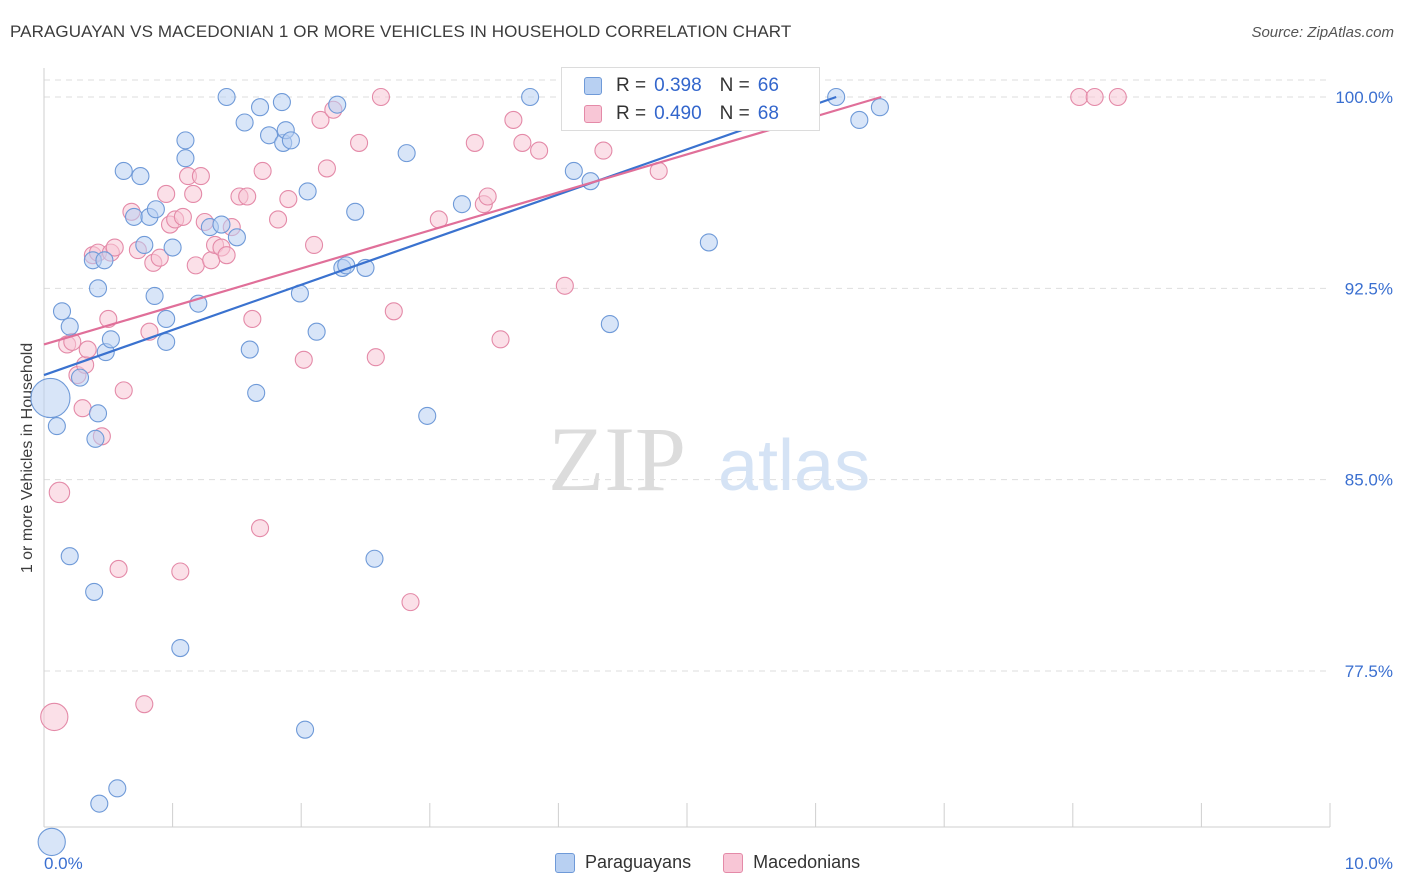 The image size is (1406, 892). Describe the element at coordinates (1369, 671) in the screenshot. I see `y-tick-label: 77.5%` at that location.